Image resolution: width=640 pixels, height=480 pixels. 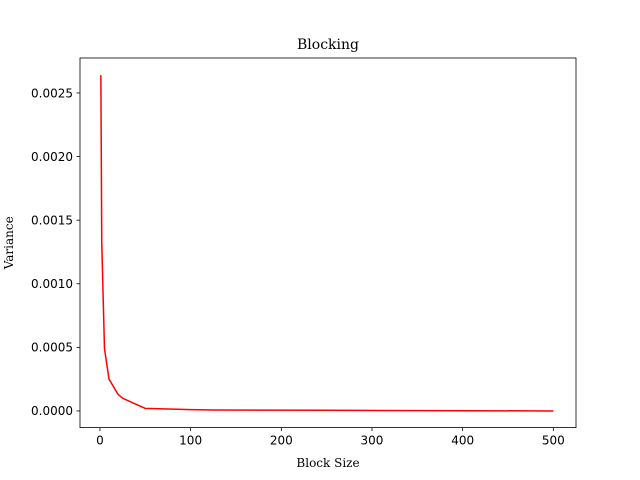 What do you see at coordinates (462, 441) in the screenshot?
I see `x-tick-label: 400` at bounding box center [462, 441].